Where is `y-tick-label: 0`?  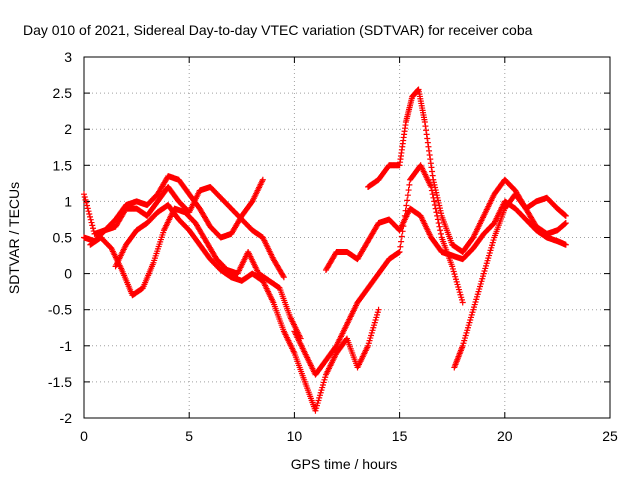
y-tick-label: 0 is located at coordinates (68, 274).